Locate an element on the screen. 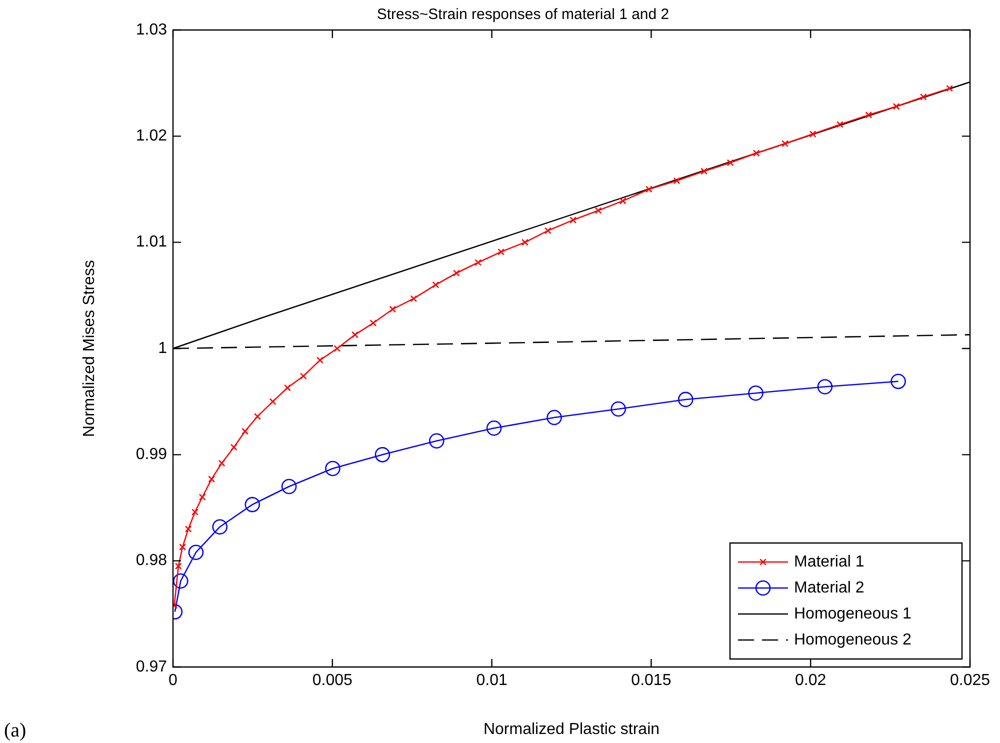 Image resolution: width=1000 pixels, height=743 pixels. x-tick-label: 0.005 is located at coordinates (332, 681).